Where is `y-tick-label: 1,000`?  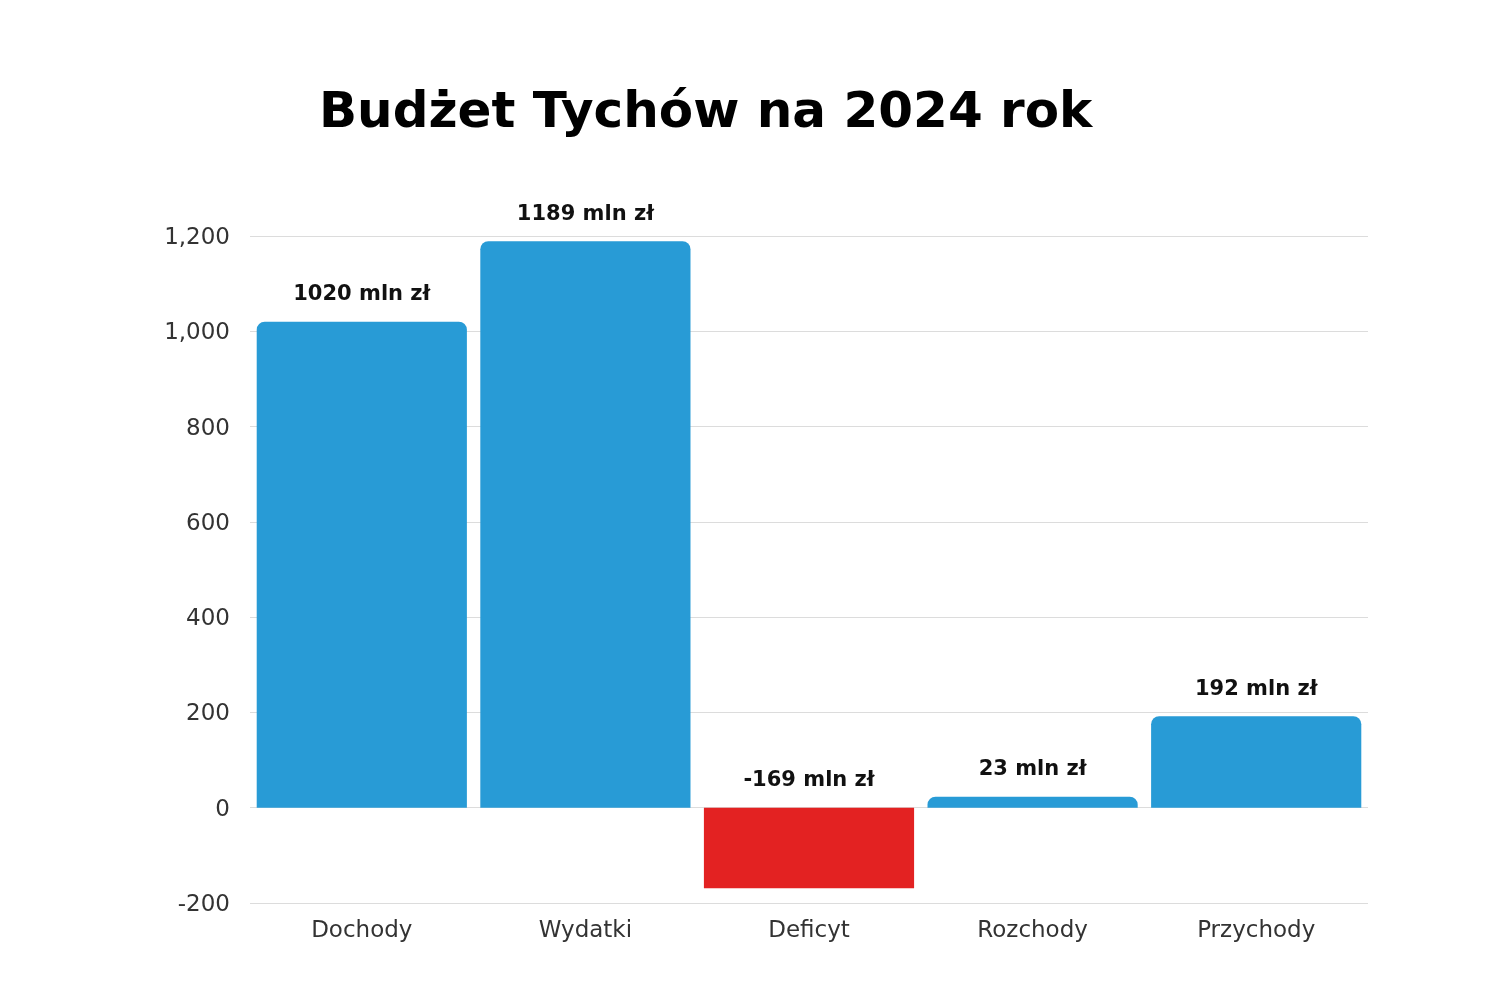 y-tick-label: 1,000 is located at coordinates (197, 331).